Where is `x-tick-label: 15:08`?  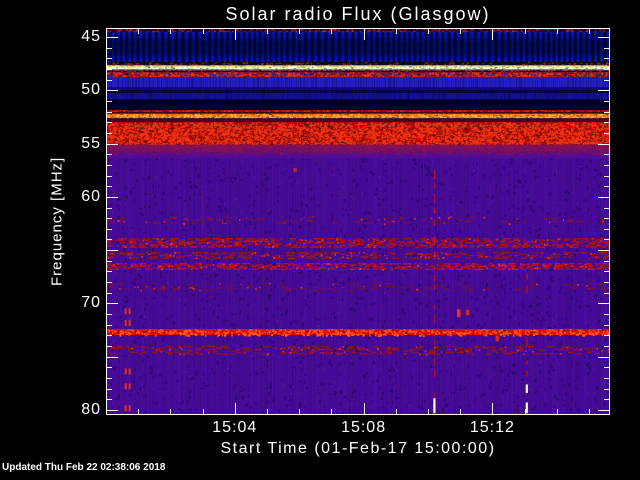 x-tick-label: 15:08 is located at coordinates (364, 427).